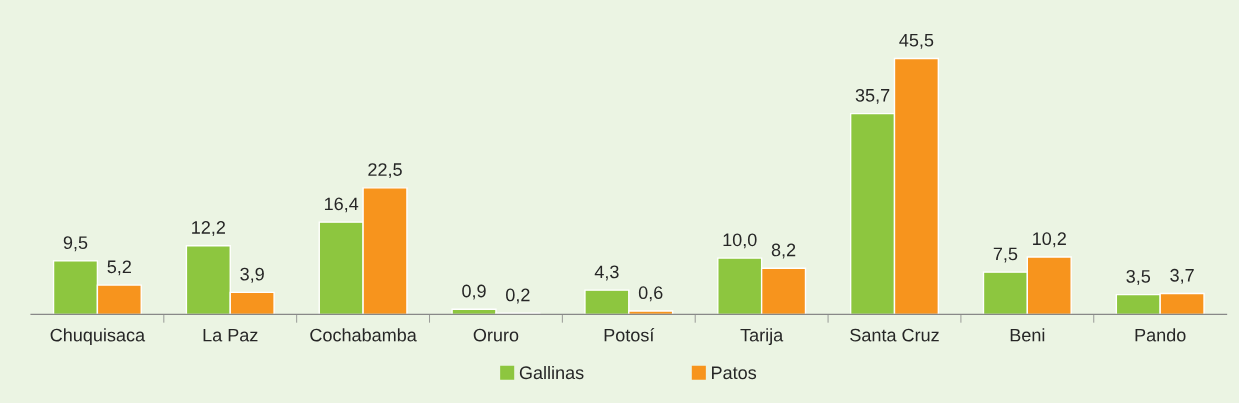  What do you see at coordinates (1182, 276) in the screenshot?
I see `data-label: 3,7` at bounding box center [1182, 276].